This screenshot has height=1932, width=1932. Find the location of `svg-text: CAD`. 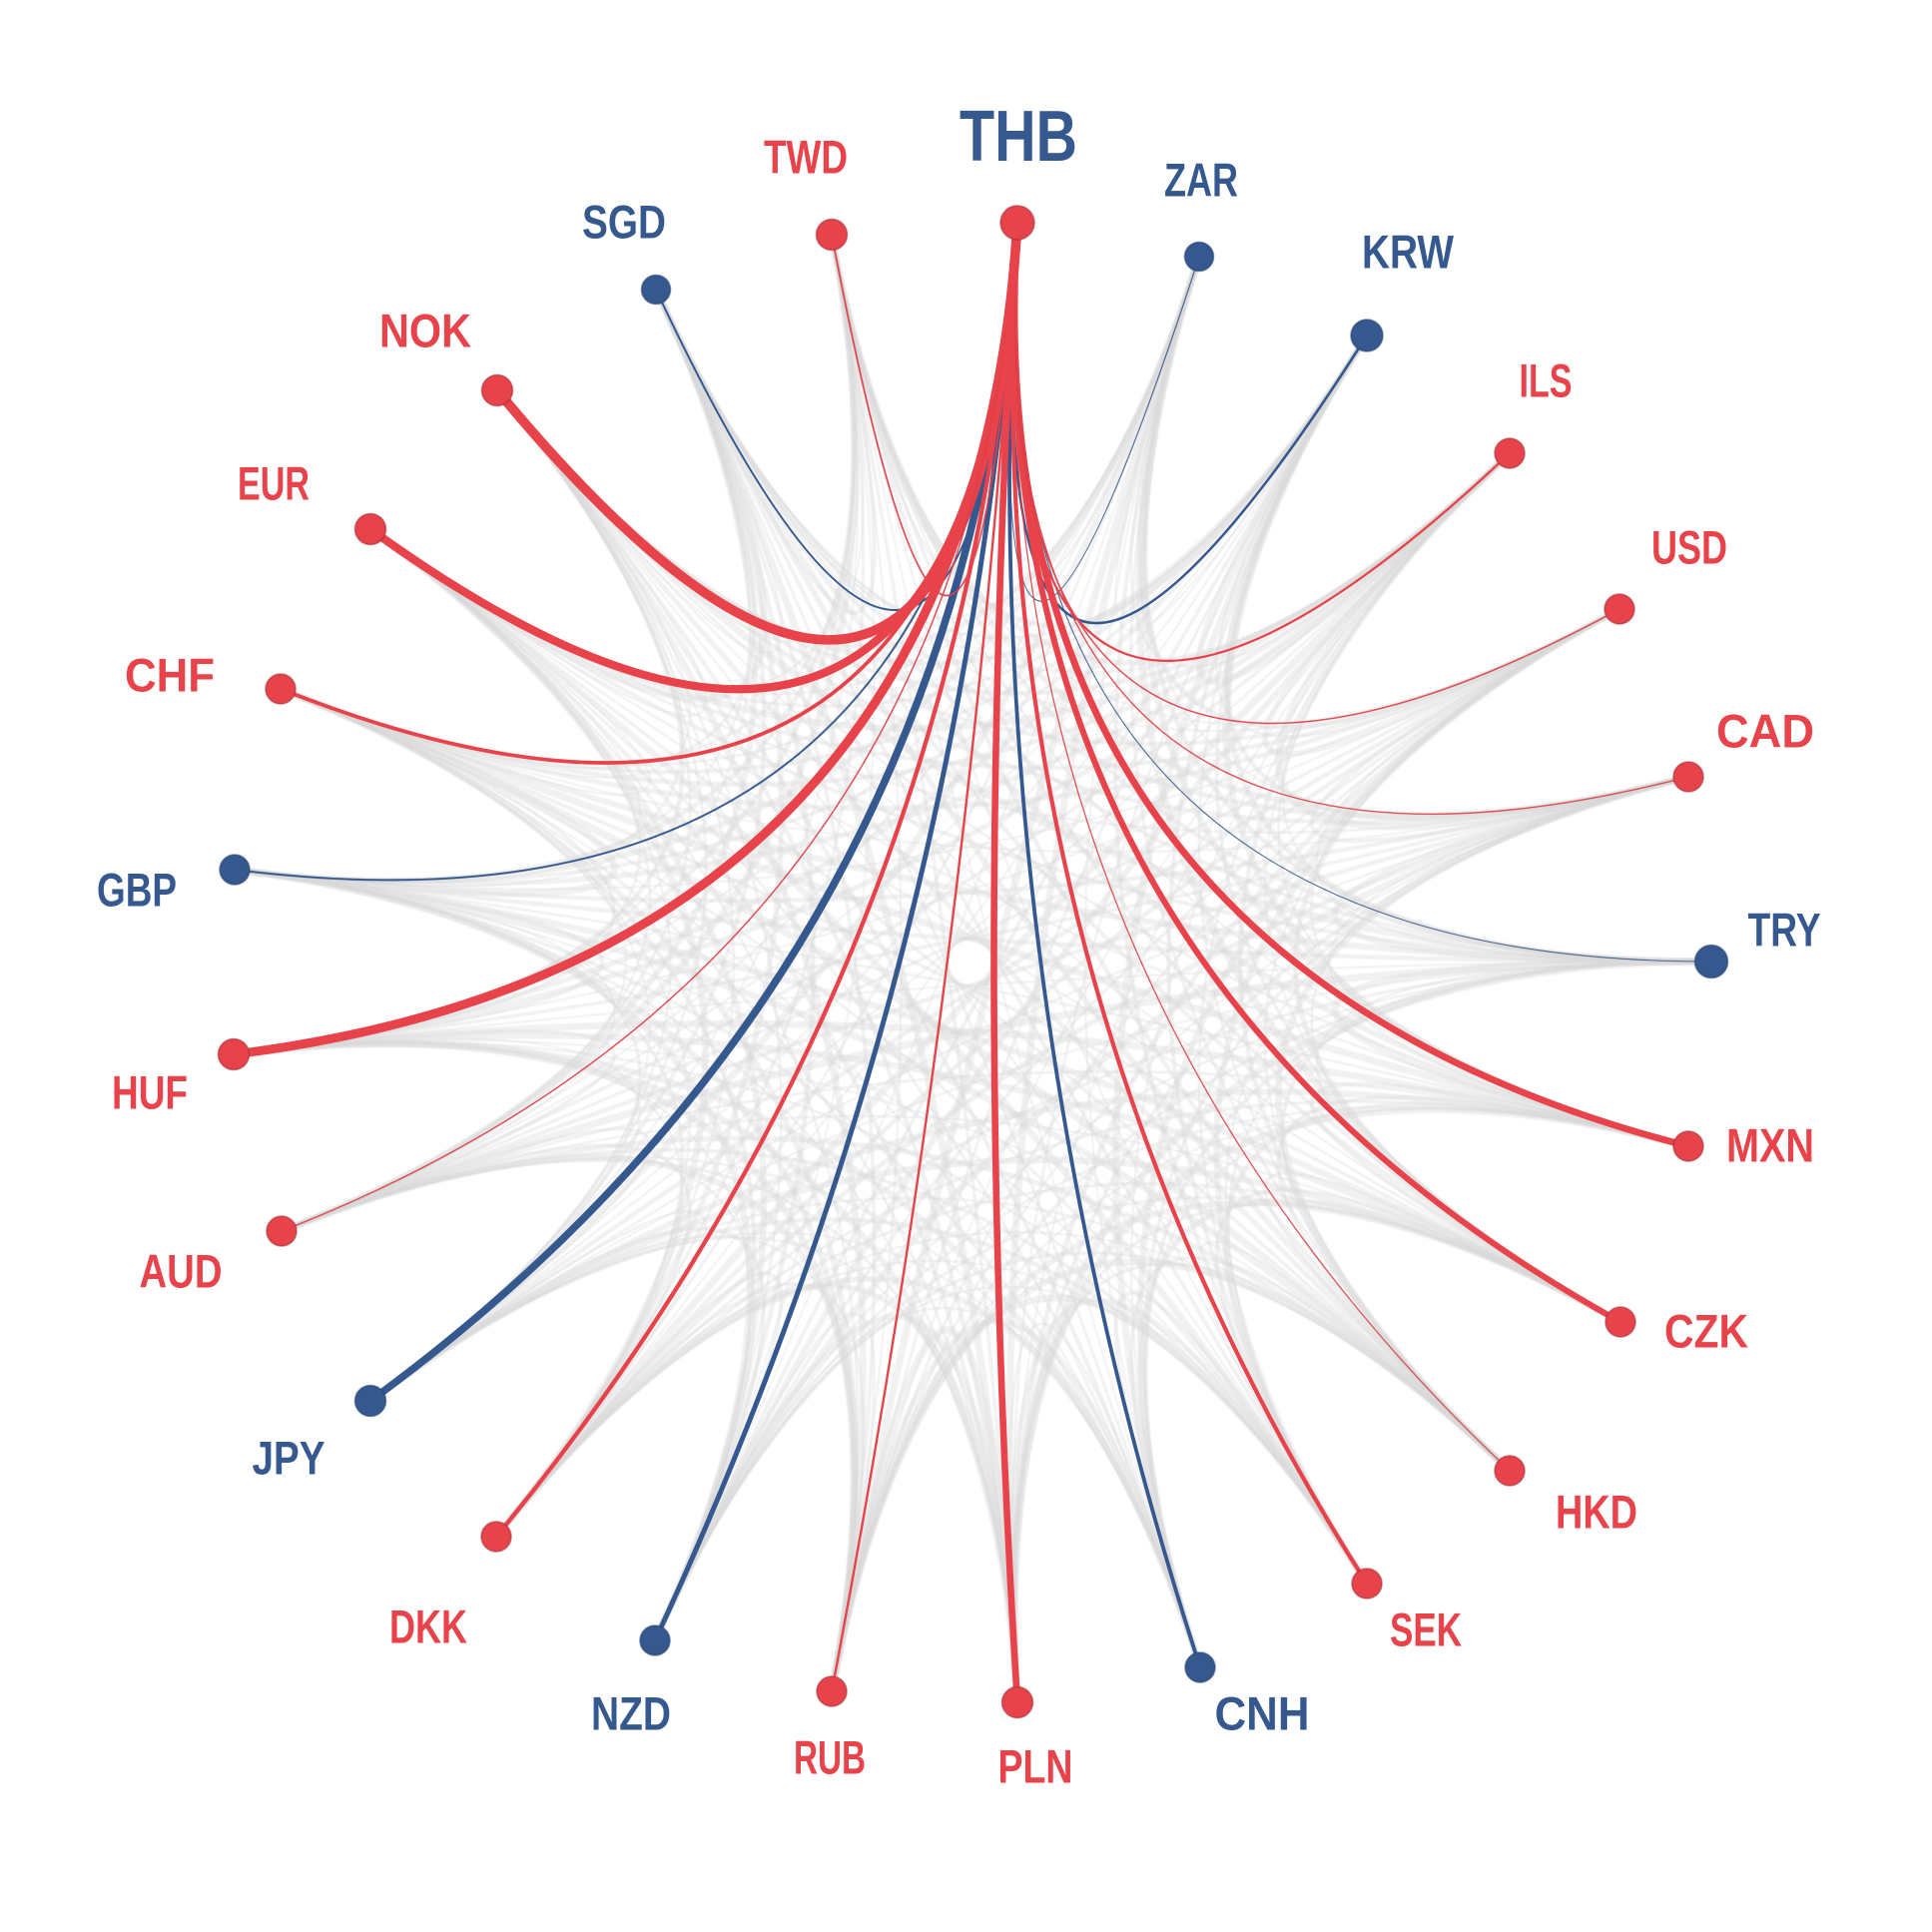

svg-text: CAD is located at coordinates (1765, 731).